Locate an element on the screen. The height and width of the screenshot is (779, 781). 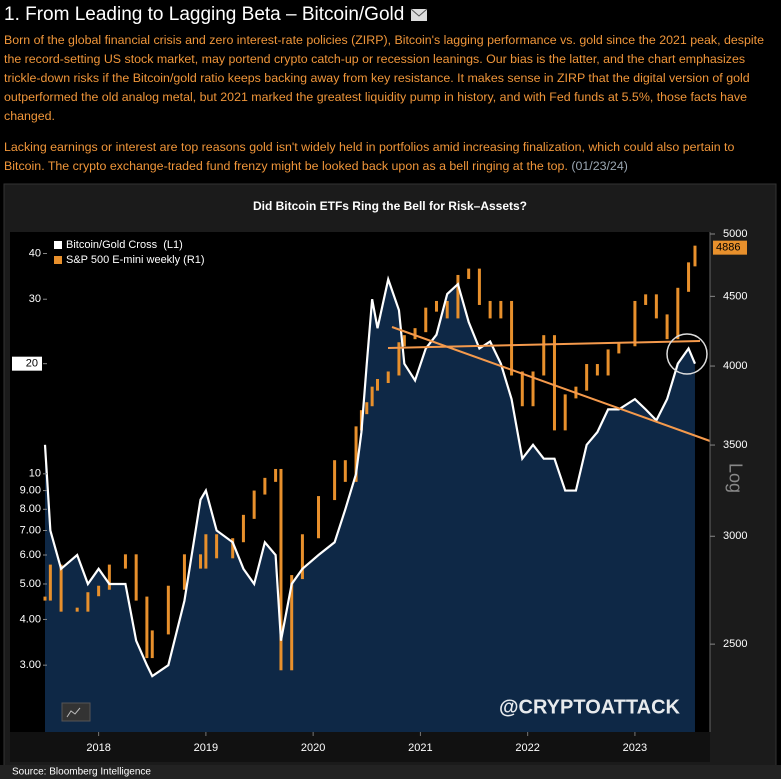
button-bg is located at coordinates (76, 712).